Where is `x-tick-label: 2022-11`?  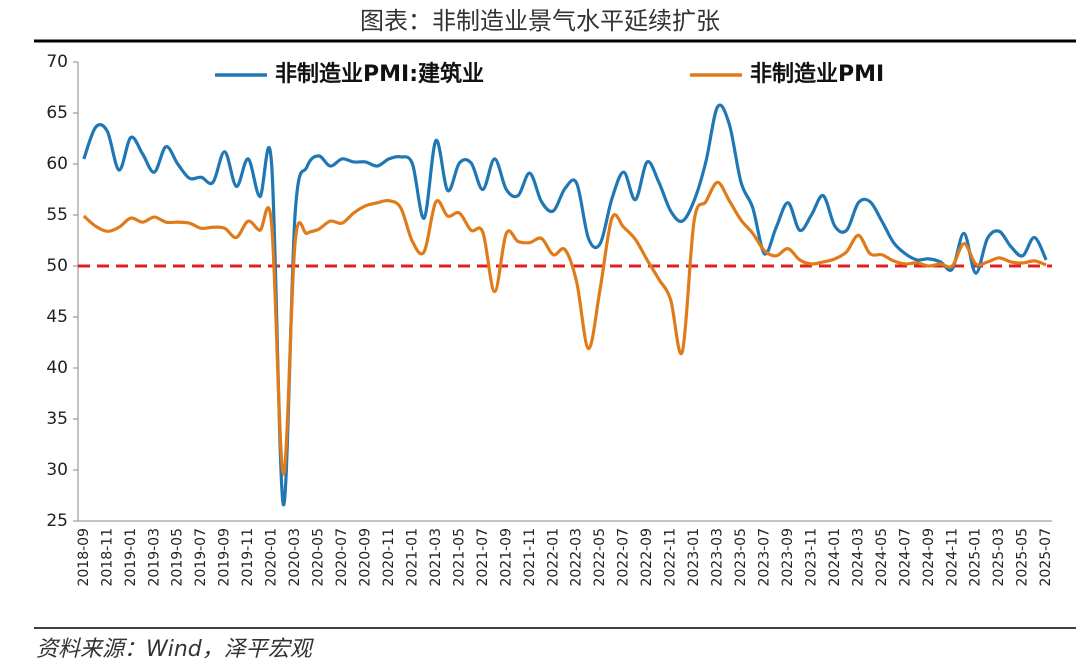
x-tick-label: 2022-11 is located at coordinates (671, 557).